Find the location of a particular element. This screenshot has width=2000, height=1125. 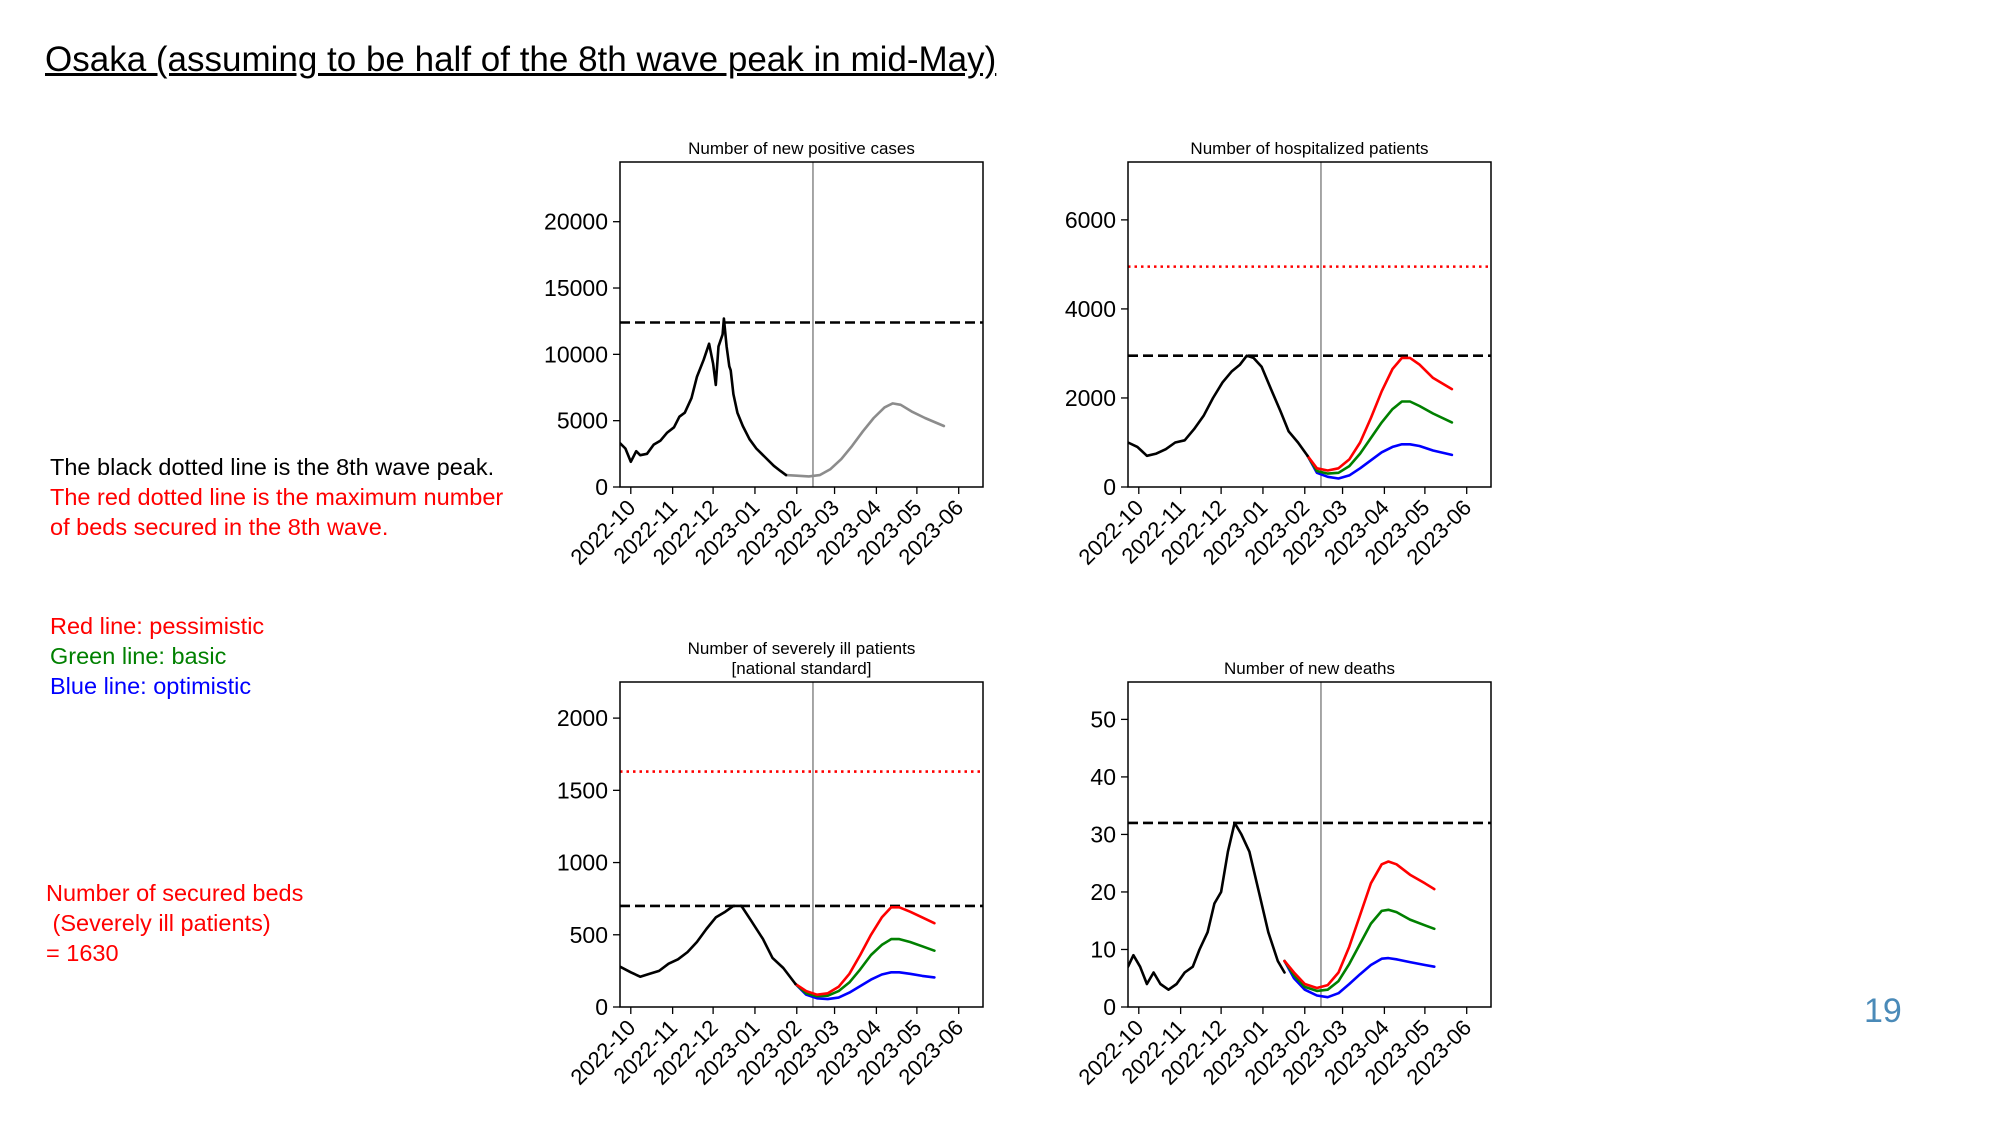

y-tick-label: 40 is located at coordinates (1103, 777).